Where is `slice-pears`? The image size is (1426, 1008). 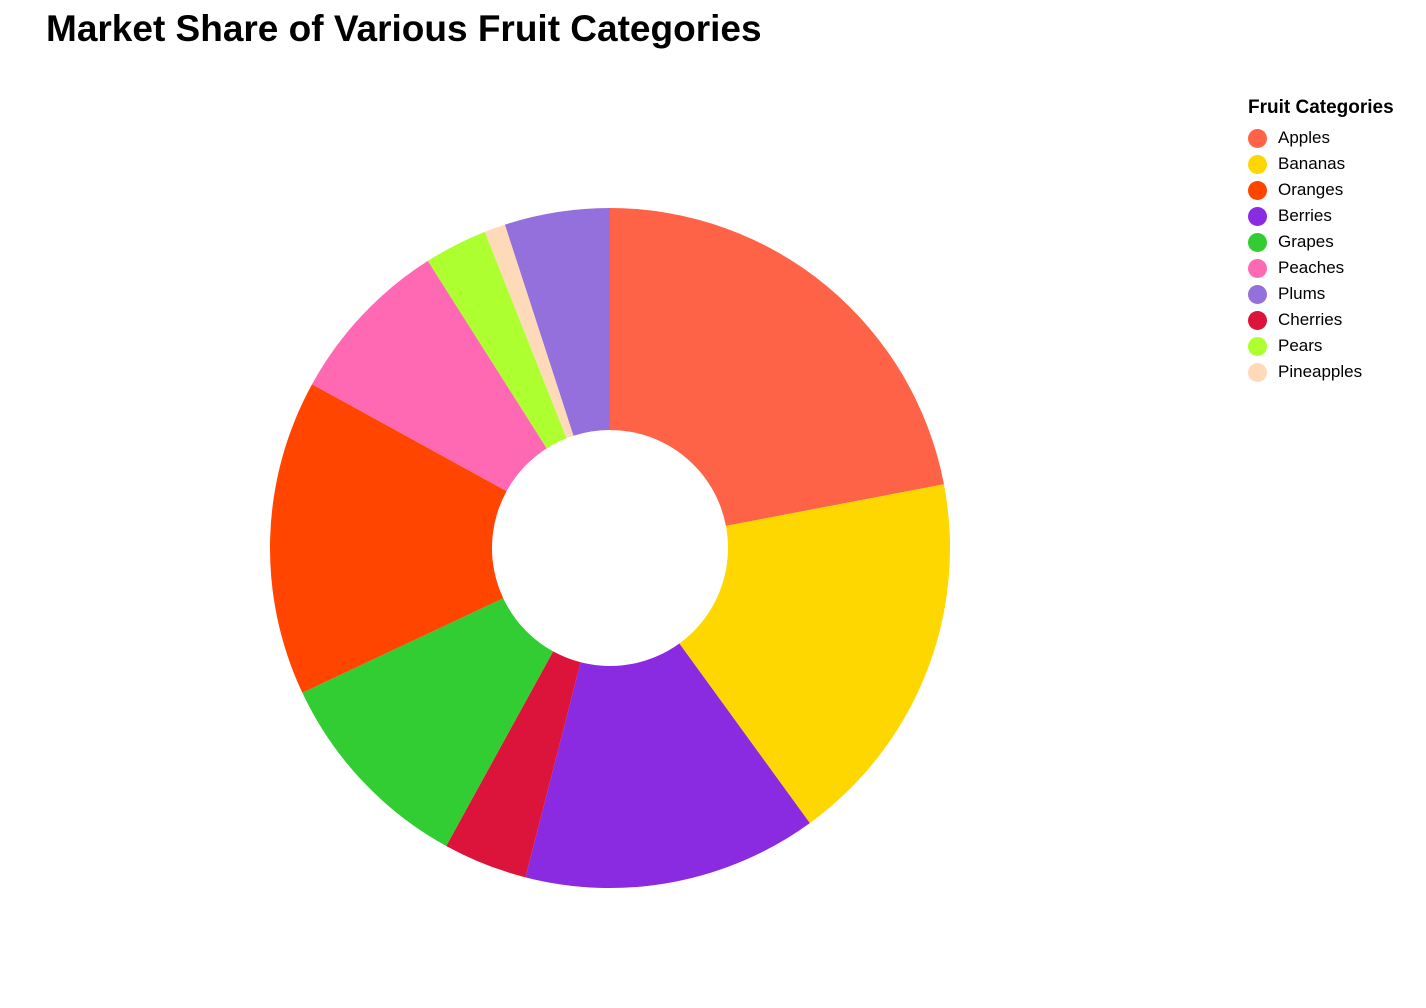
slice-pears is located at coordinates (497, 340).